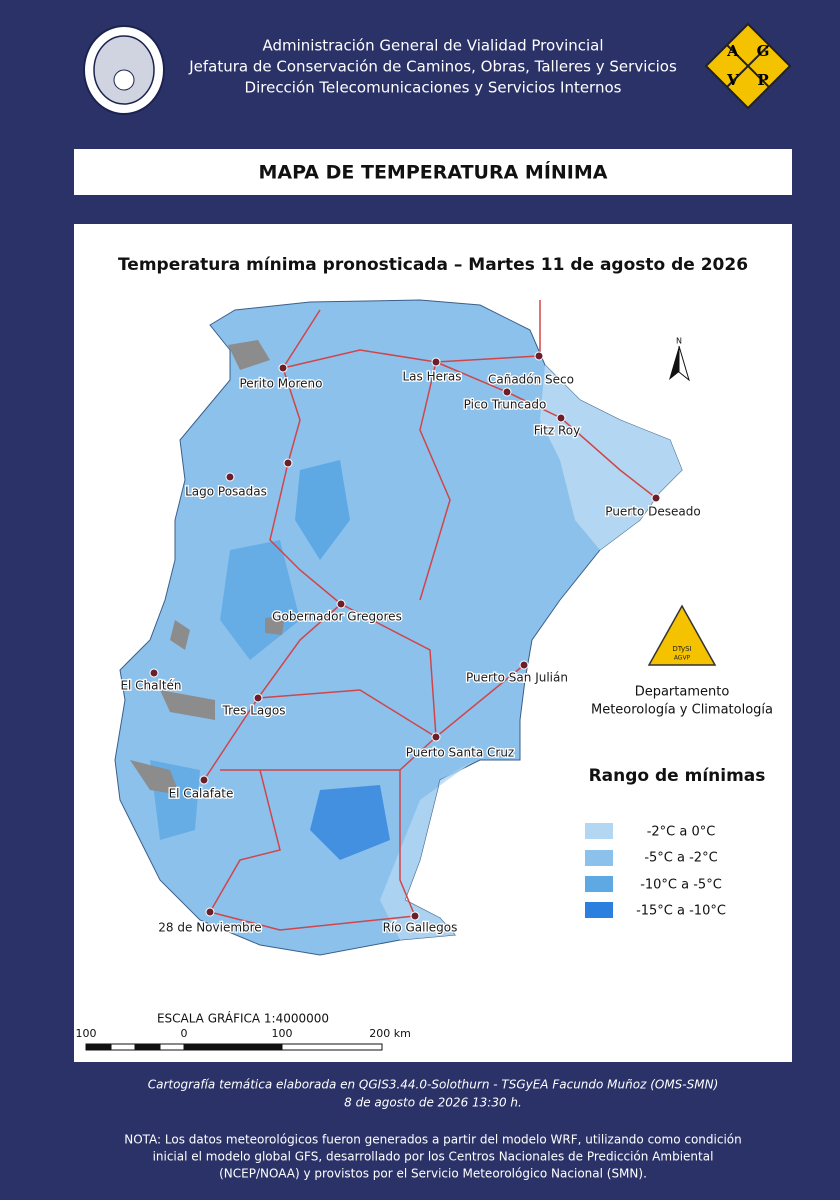  I want to click on legend-title: Rango de mínimas, so click(677, 776).